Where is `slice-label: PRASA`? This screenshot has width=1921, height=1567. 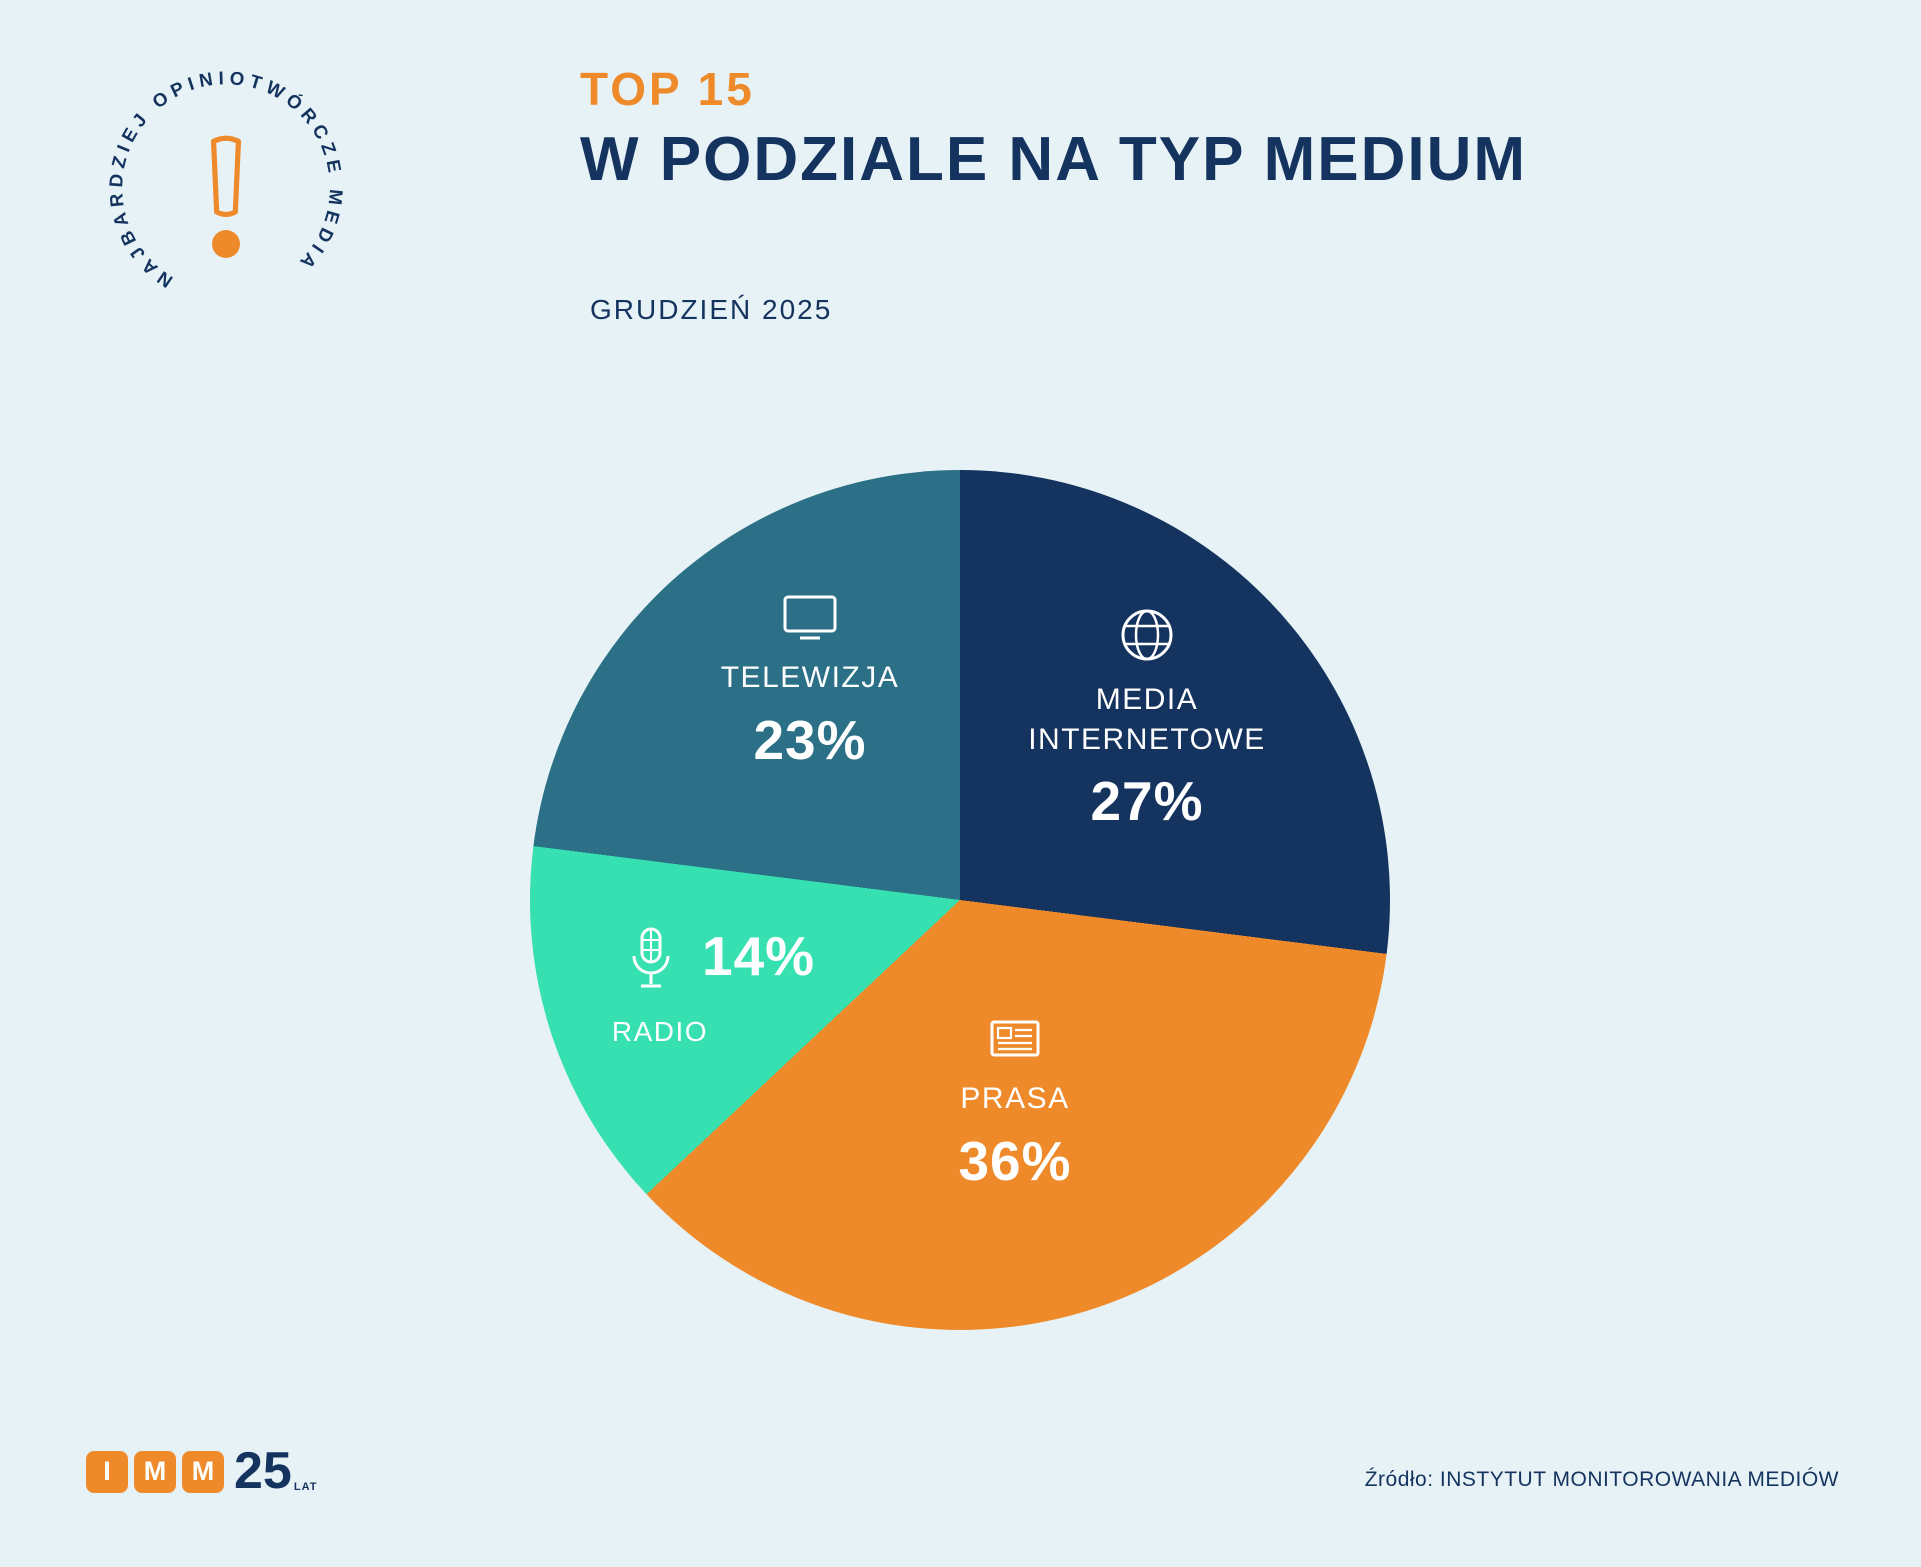
slice-label: PRASA is located at coordinates (1015, 1098).